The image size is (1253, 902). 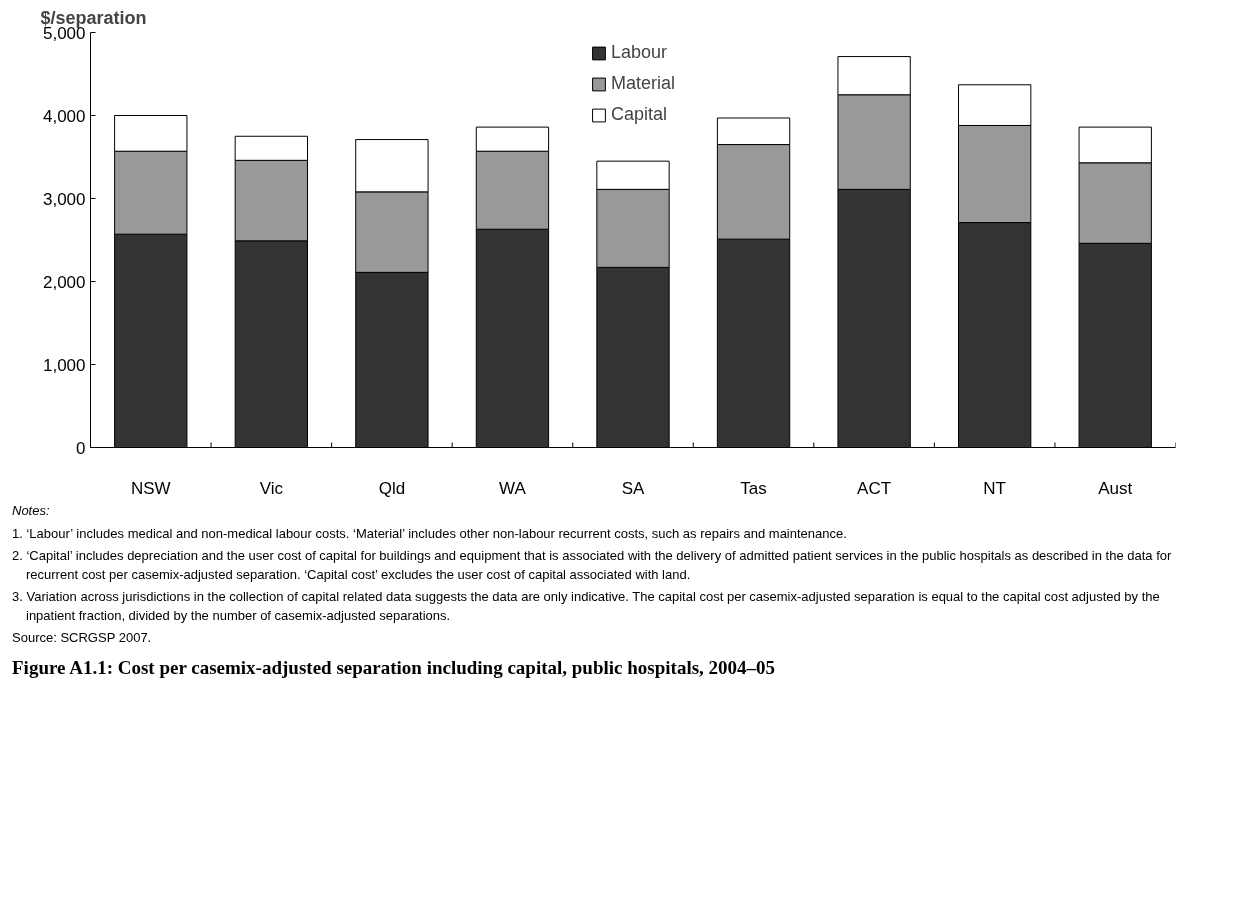 I want to click on x-tick-label: NT, so click(x=995, y=488).